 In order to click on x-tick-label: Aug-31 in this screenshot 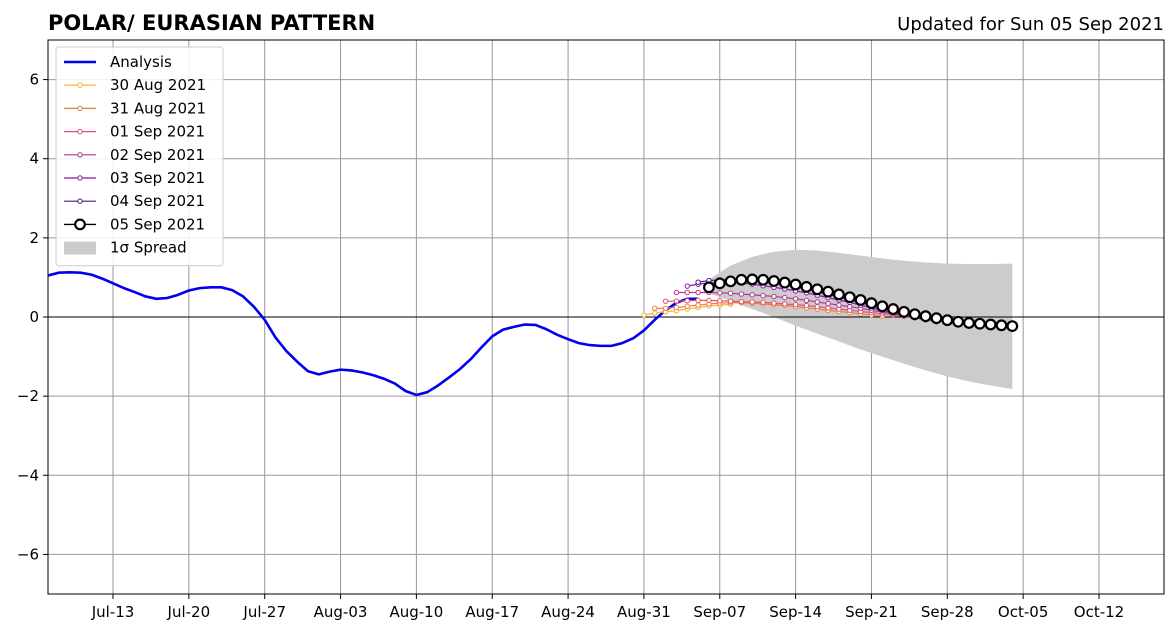, I will do `click(644, 612)`.